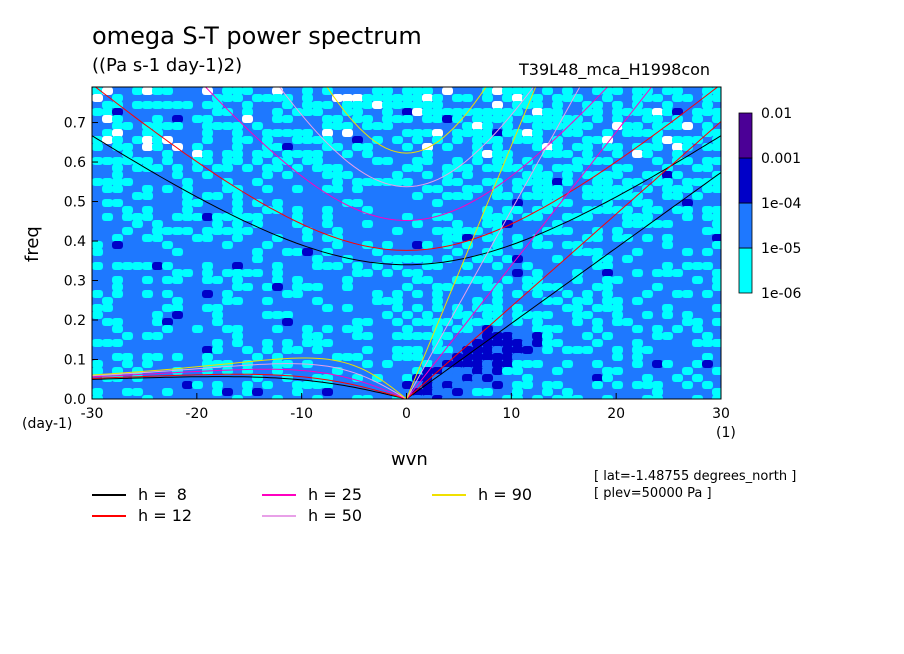  I want to click on colorbar-label: 0.01, so click(776, 114).